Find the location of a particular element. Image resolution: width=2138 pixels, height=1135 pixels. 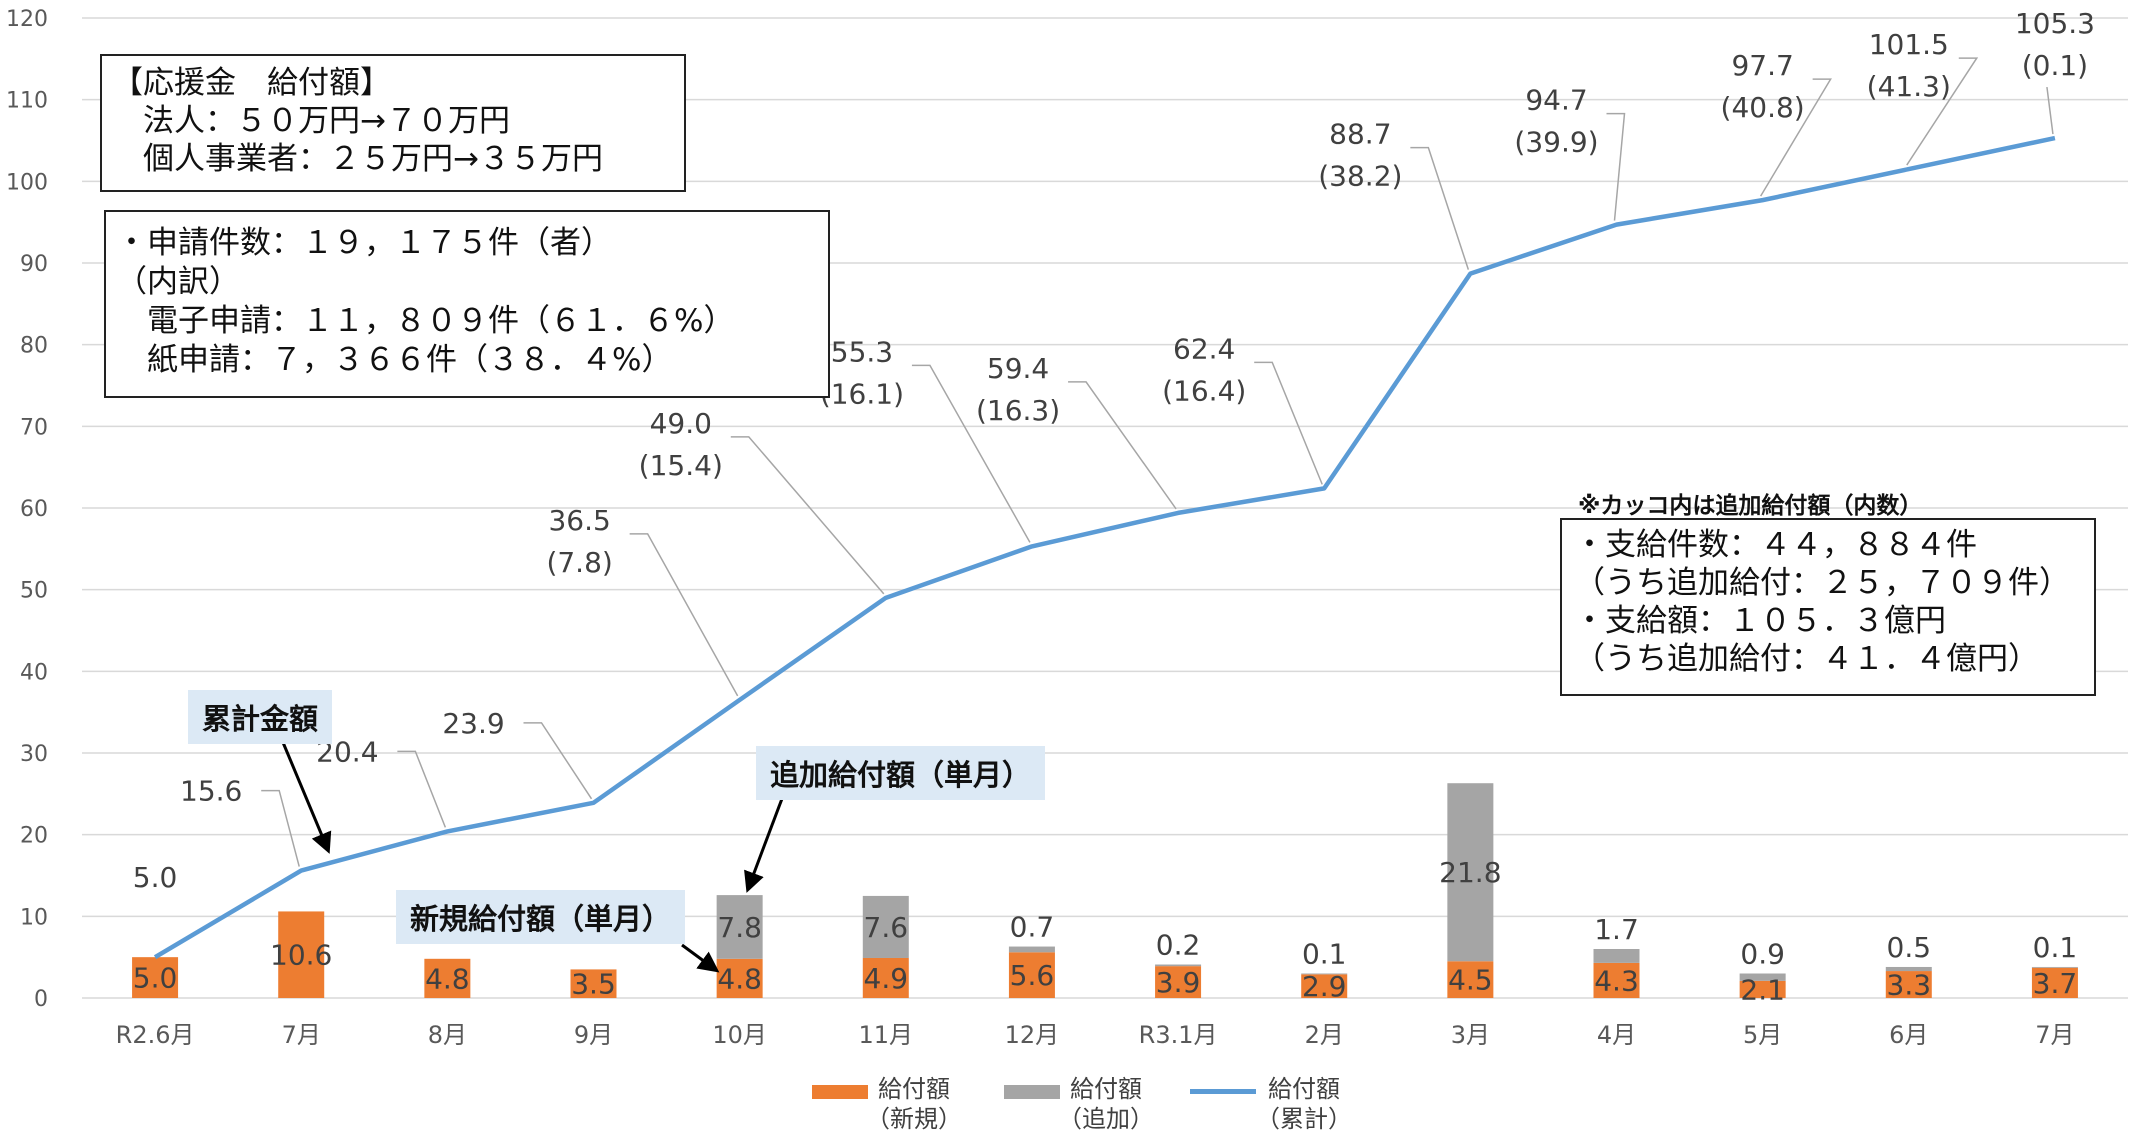

y-tick-label: 90 is located at coordinates (34, 264).